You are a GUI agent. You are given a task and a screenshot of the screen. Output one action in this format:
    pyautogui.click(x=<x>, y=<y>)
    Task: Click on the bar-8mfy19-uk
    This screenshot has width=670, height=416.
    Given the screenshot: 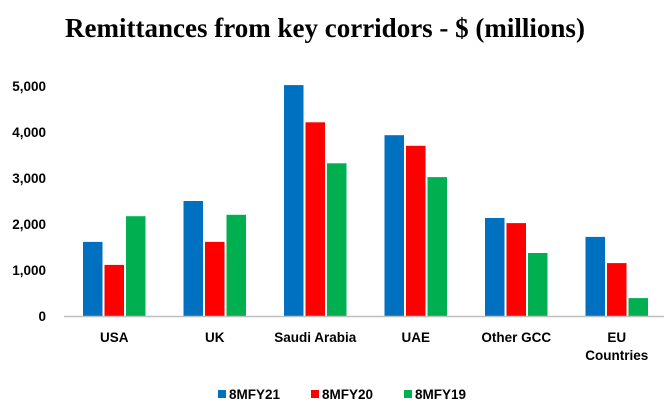 What is the action you would take?
    pyautogui.click(x=236, y=265)
    